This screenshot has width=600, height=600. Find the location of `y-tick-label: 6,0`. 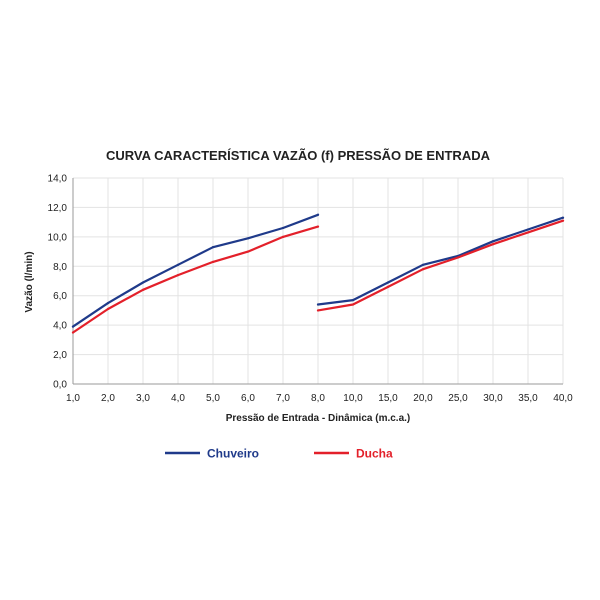

y-tick-label: 6,0 is located at coordinates (60, 296).